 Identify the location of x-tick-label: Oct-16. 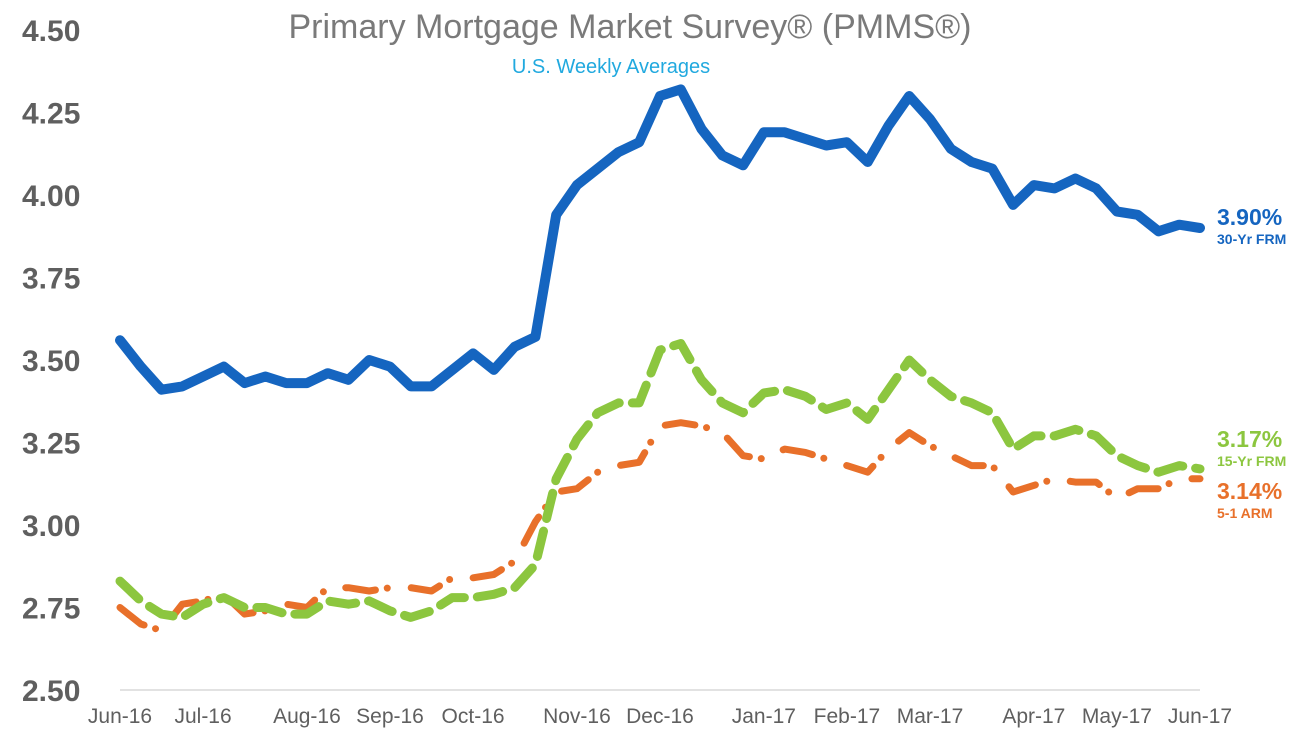
(473, 716).